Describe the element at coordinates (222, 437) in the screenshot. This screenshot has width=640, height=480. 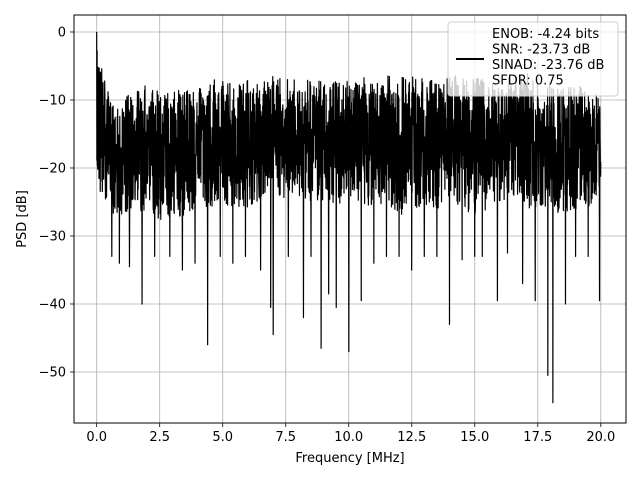
I see `x-tick-label: 5.0` at that location.